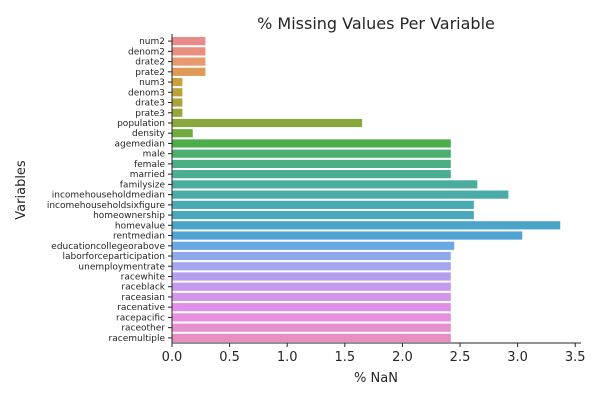 The image size is (600, 400). Describe the element at coordinates (311, 307) in the screenshot. I see `bar-racenative` at that location.